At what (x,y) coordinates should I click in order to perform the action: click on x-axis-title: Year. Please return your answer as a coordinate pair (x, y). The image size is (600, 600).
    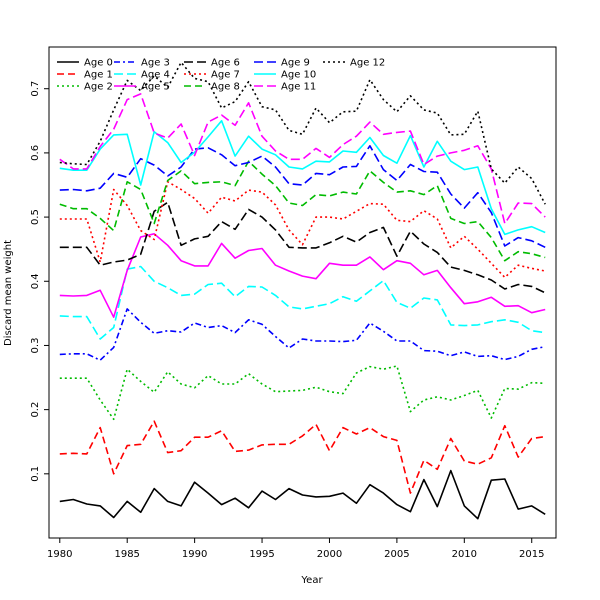
    Looking at the image, I should click on (311, 580).